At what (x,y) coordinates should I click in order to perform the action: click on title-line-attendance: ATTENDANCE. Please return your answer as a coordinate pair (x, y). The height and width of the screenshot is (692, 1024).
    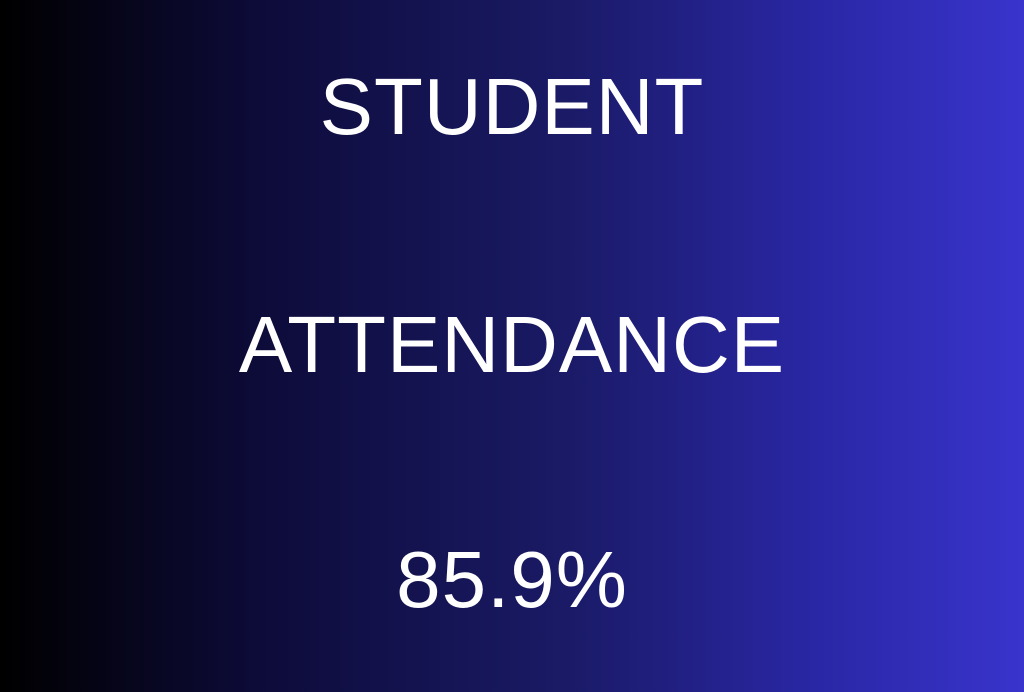
    Looking at the image, I should click on (512, 344).